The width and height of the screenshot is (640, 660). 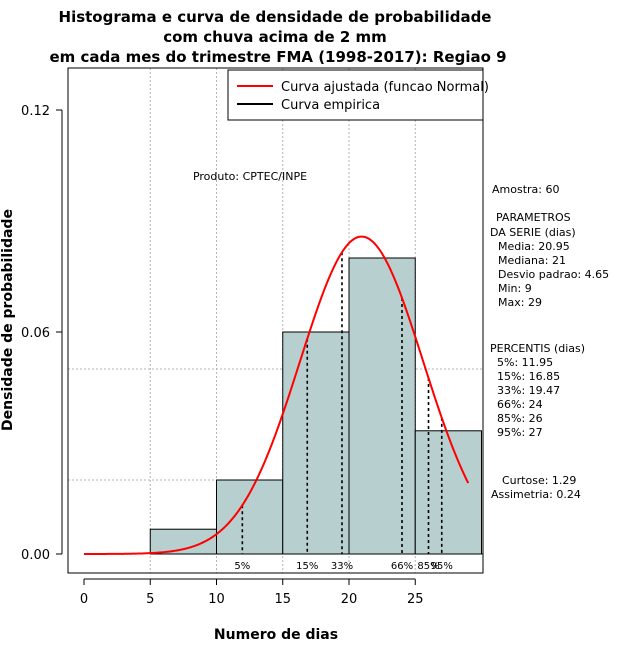 What do you see at coordinates (275, 37) in the screenshot?
I see `title-line-2: com chuva acima de 2 mm` at bounding box center [275, 37].